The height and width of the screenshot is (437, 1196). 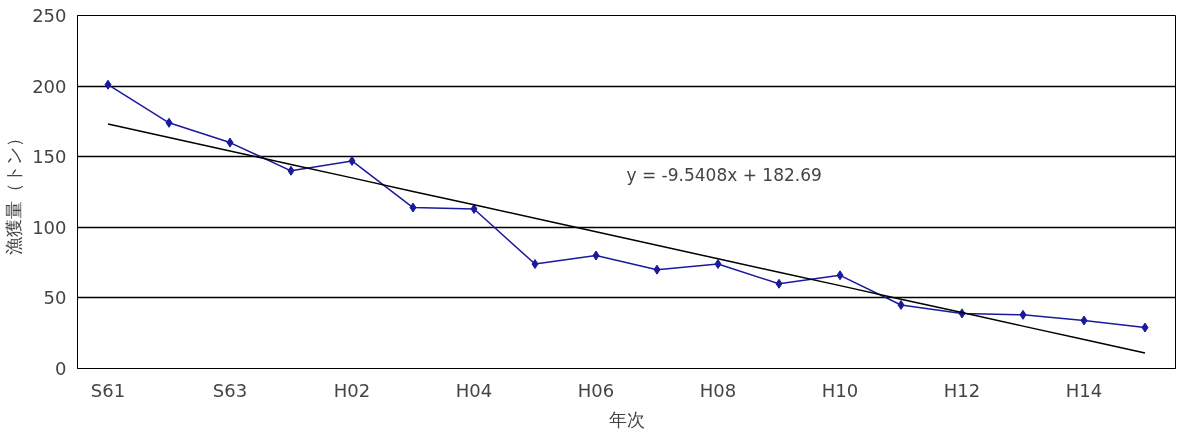 I want to click on y-tick-label: 50, so click(x=55, y=298).